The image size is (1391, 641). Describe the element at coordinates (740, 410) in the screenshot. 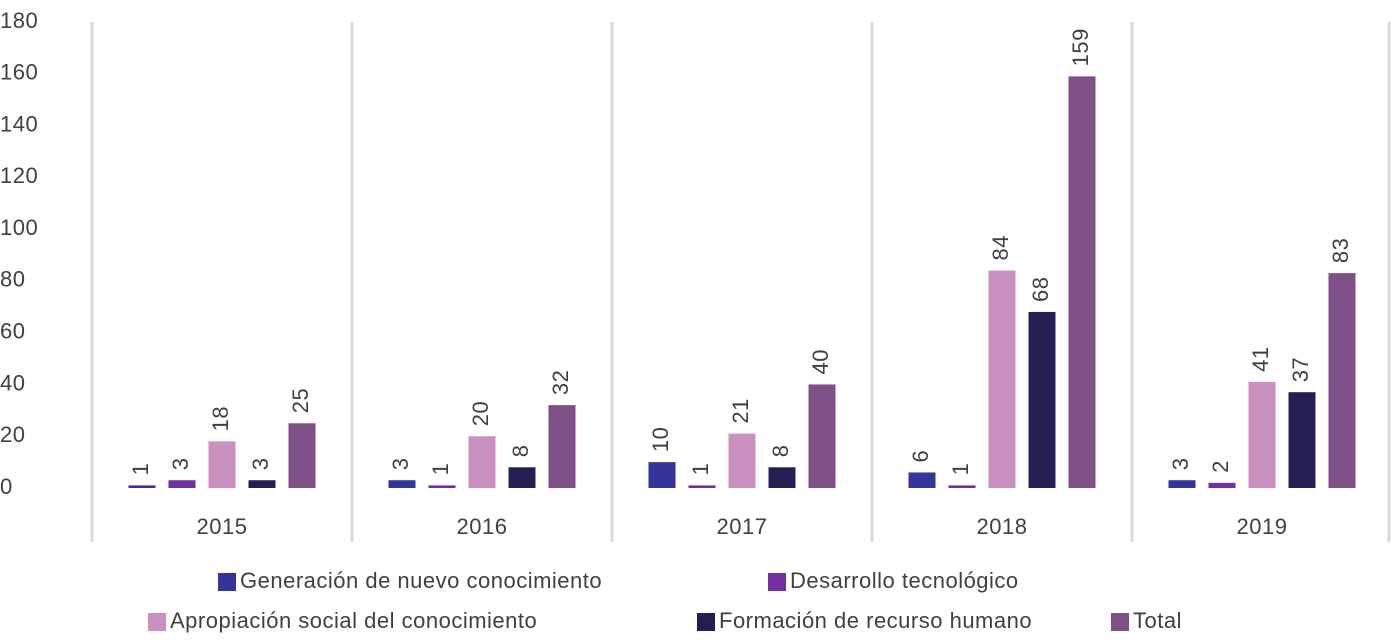

I see `data-label: 21` at that location.